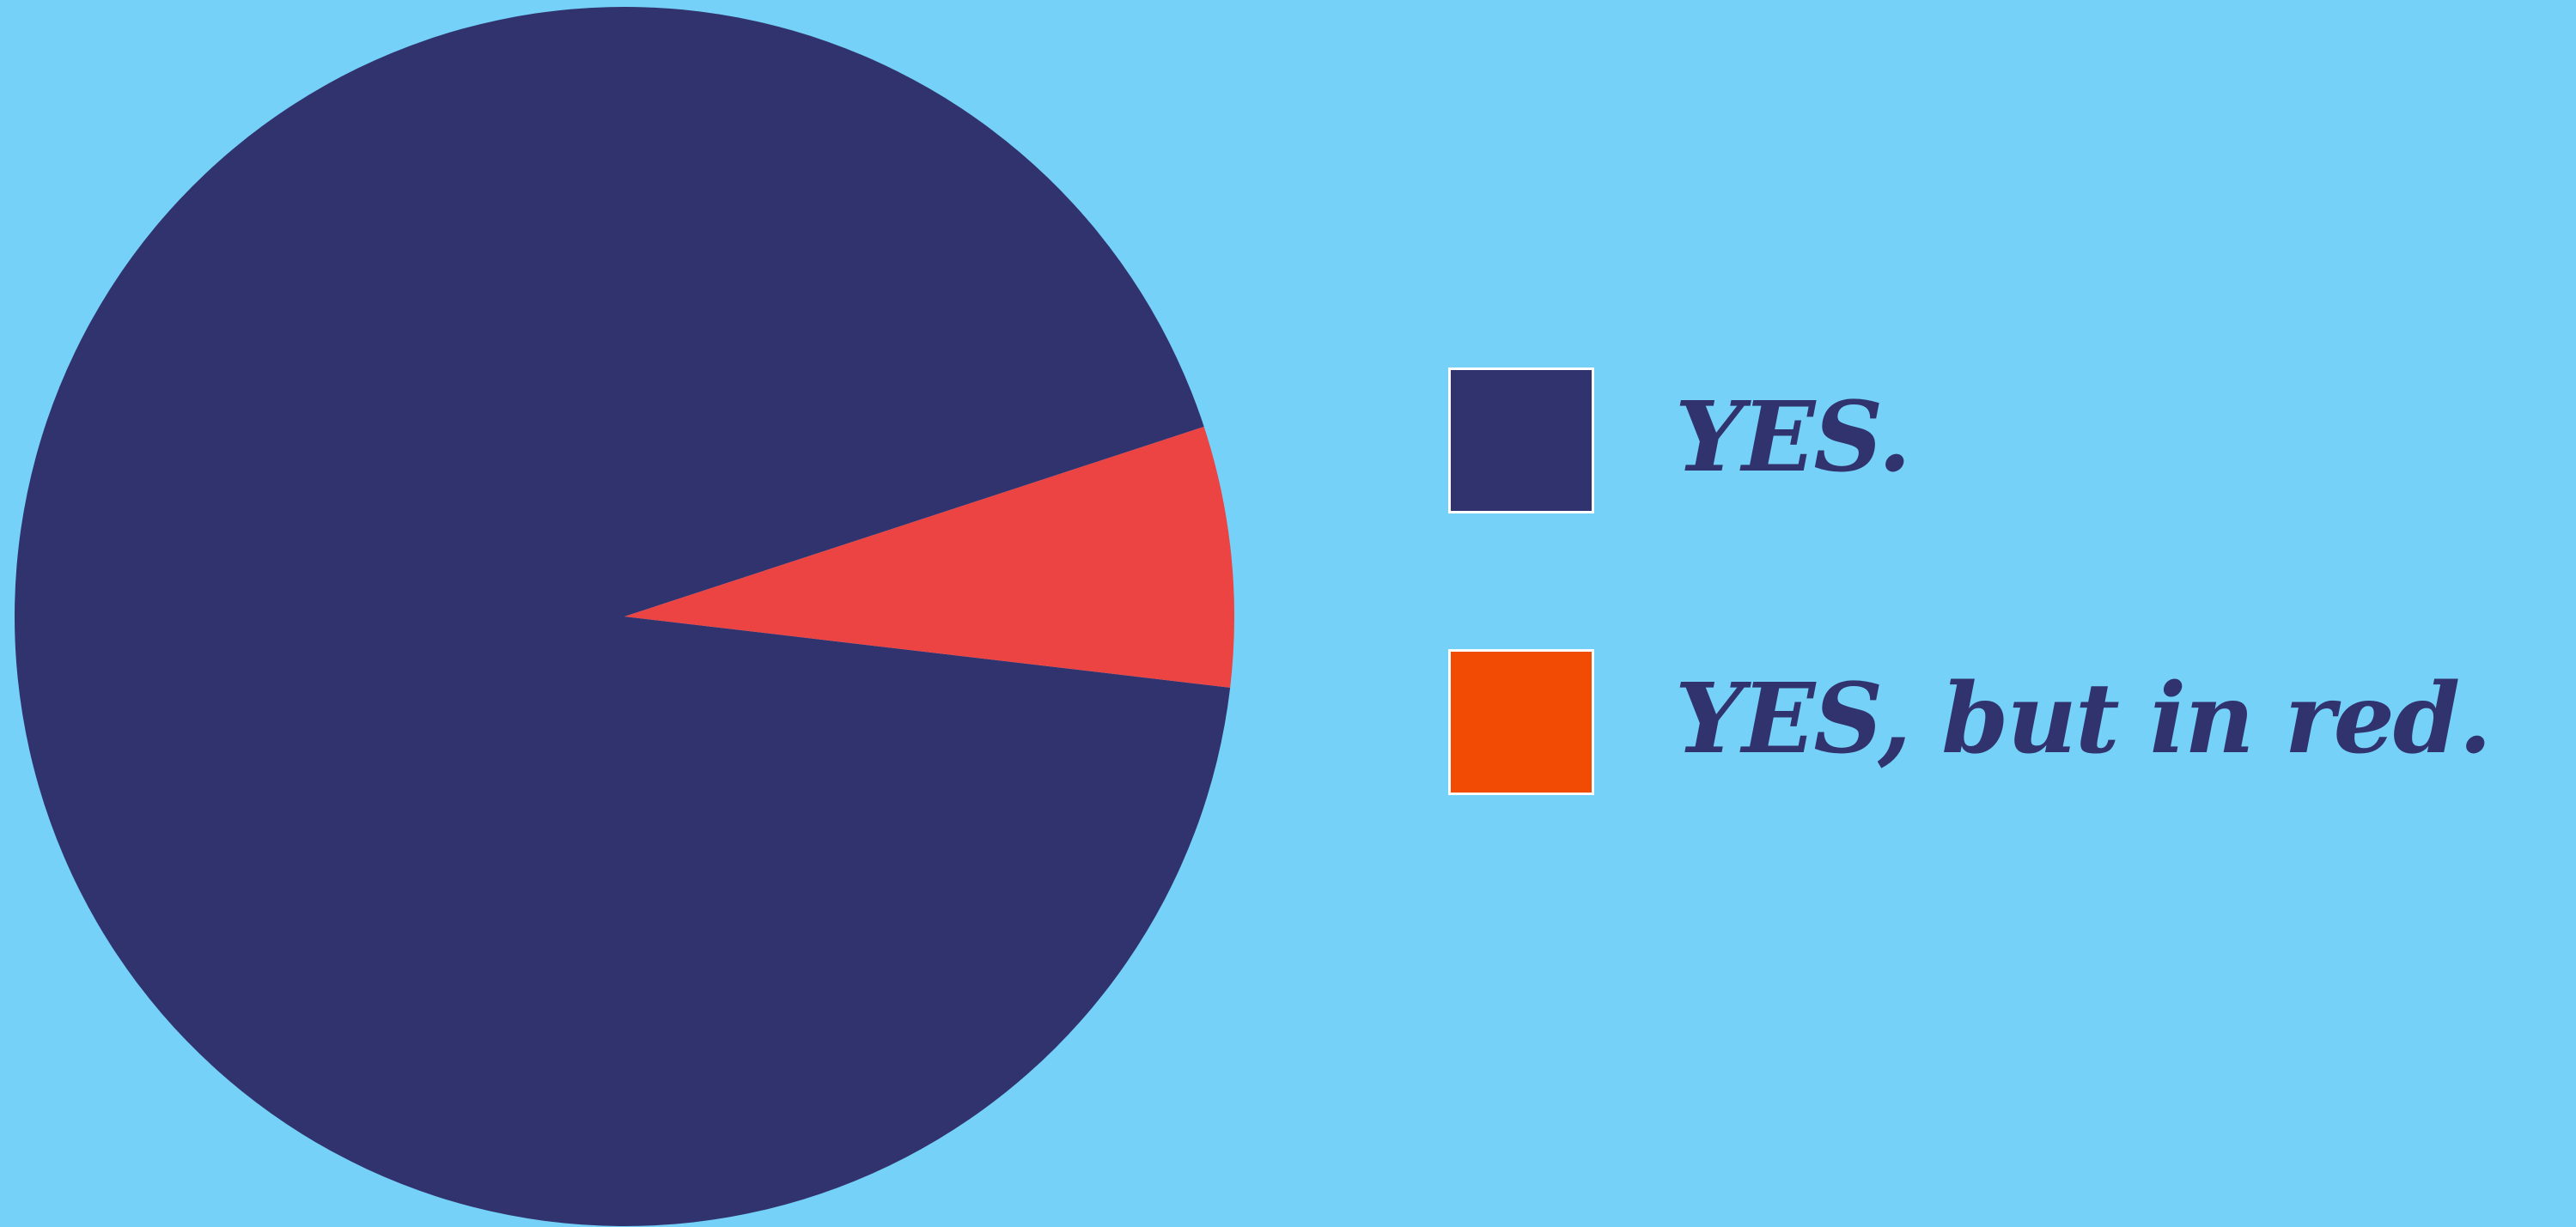 Image resolution: width=2576 pixels, height=1227 pixels. Describe the element at coordinates (1521, 722) in the screenshot. I see `legend-swatch-yes-red` at that location.